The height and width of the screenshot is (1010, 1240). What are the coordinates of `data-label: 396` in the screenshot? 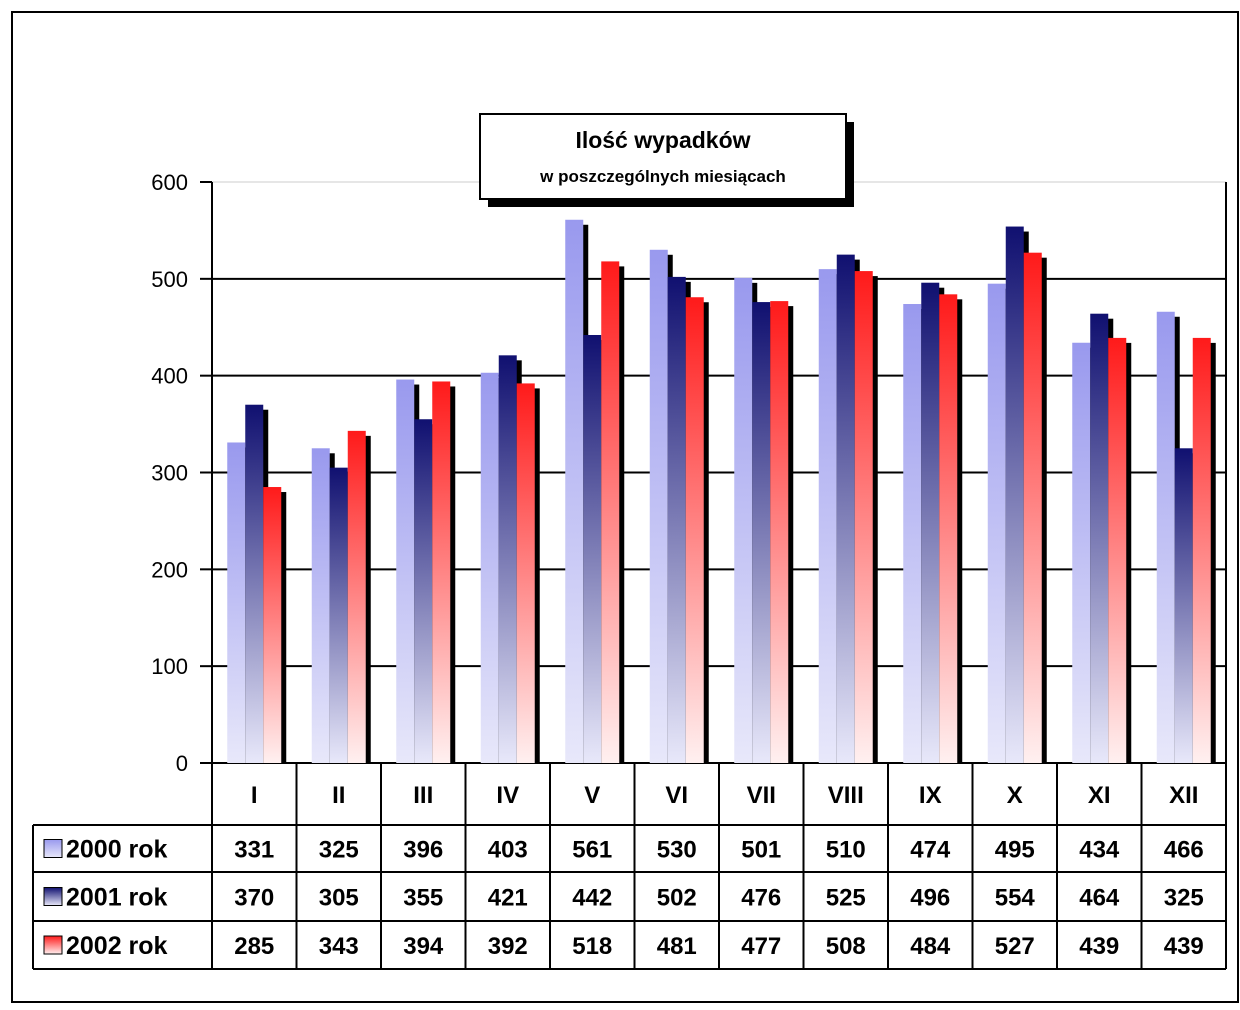 It's located at (423, 850).